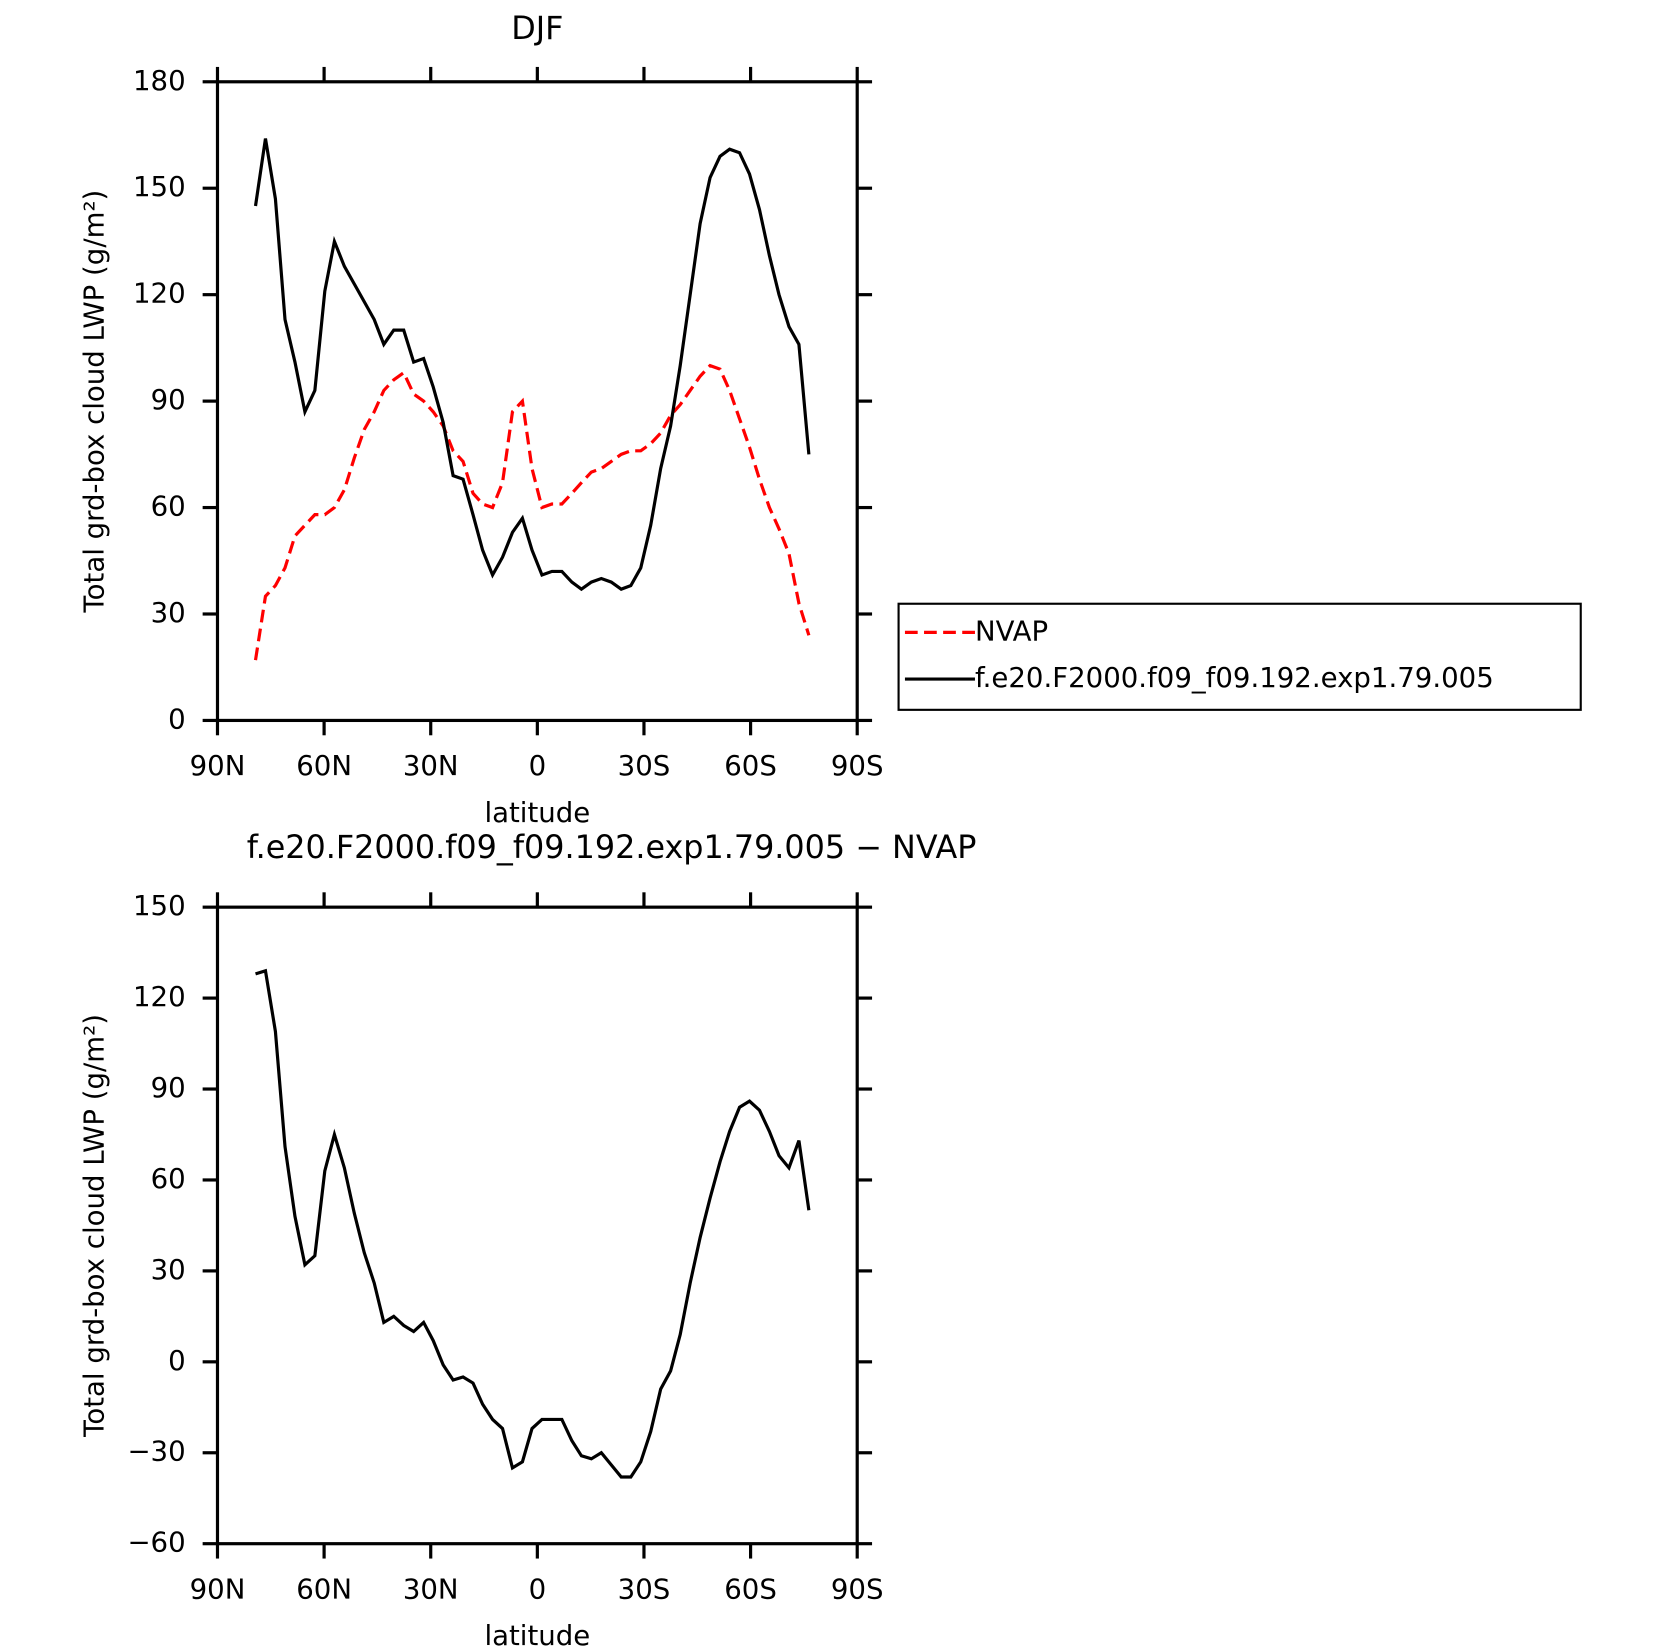 This screenshot has height=1652, width=1655. I want to click on chart-title: DJF, so click(537, 28).